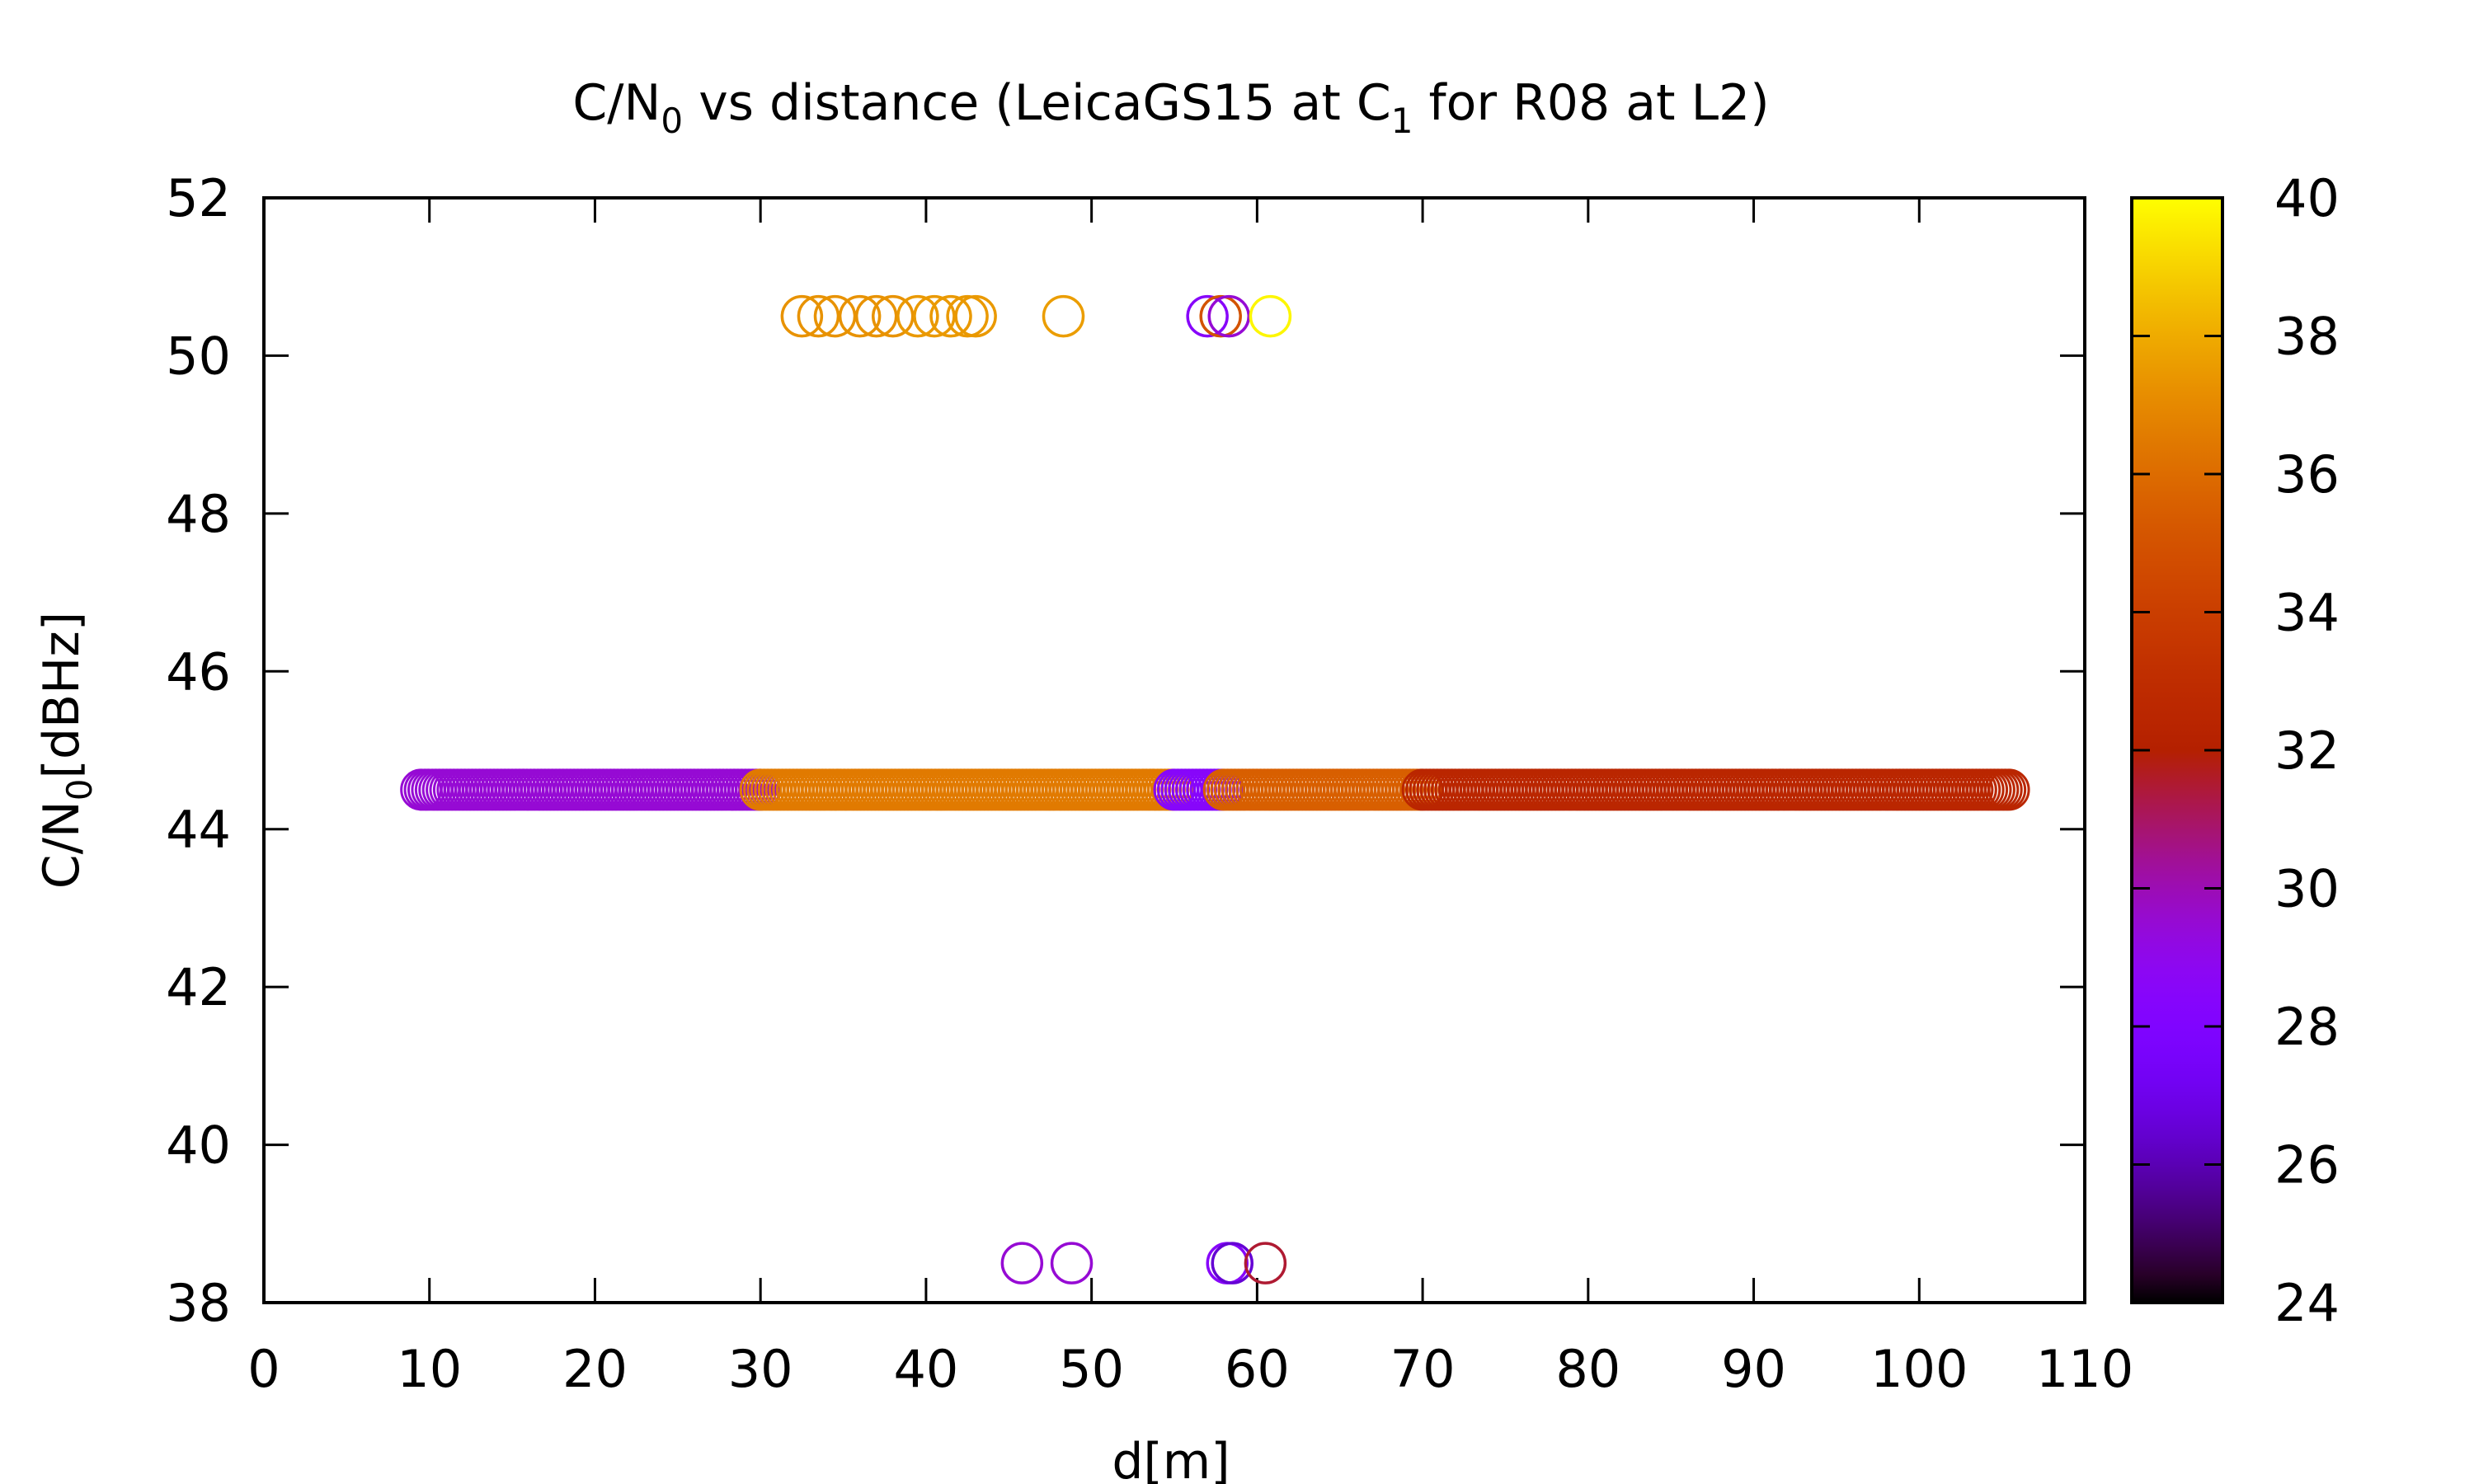 The height and width of the screenshot is (1484, 2474). I want to click on colorbar-tick-labels: 24 26 28 30 32 34 36 38 40, so click(2307, 750).